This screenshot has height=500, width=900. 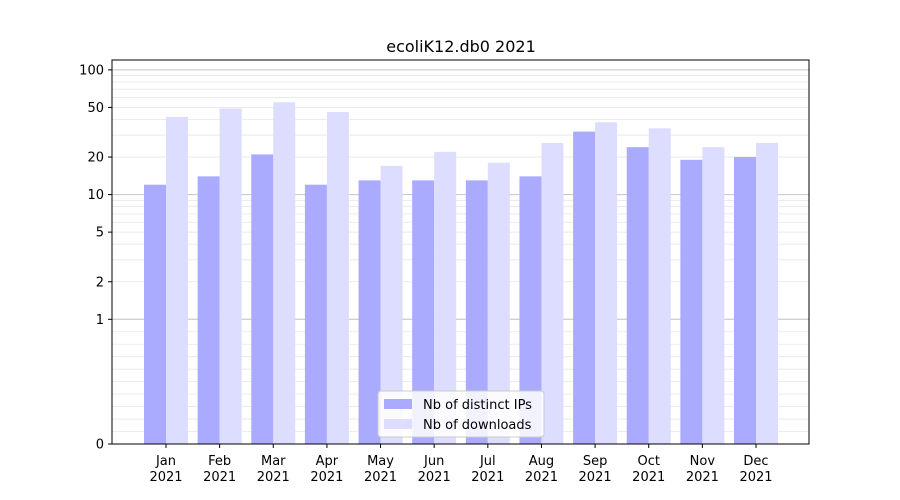 I want to click on x-tick-label: Apr 2021, so click(x=326, y=469).